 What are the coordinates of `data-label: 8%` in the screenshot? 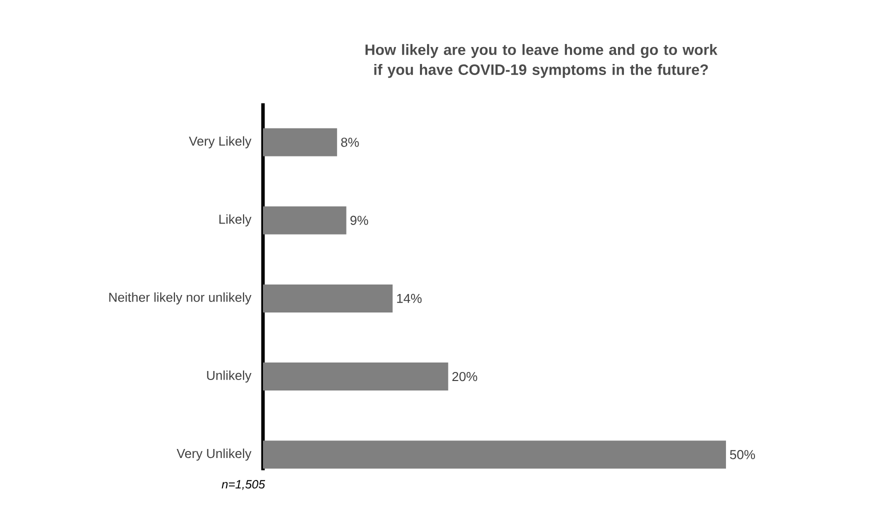 It's located at (350, 142).